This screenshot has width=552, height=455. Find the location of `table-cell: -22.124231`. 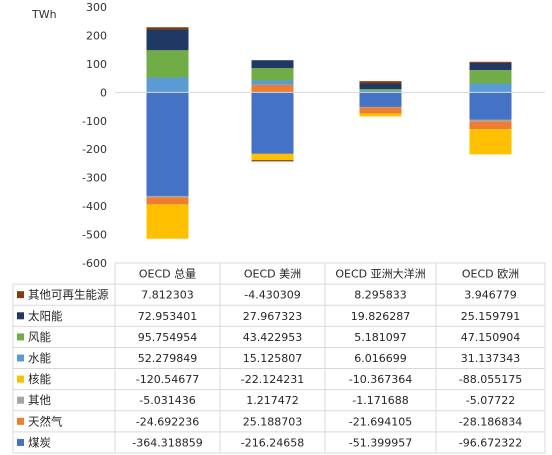

table-cell: -22.124231 is located at coordinates (272, 379).